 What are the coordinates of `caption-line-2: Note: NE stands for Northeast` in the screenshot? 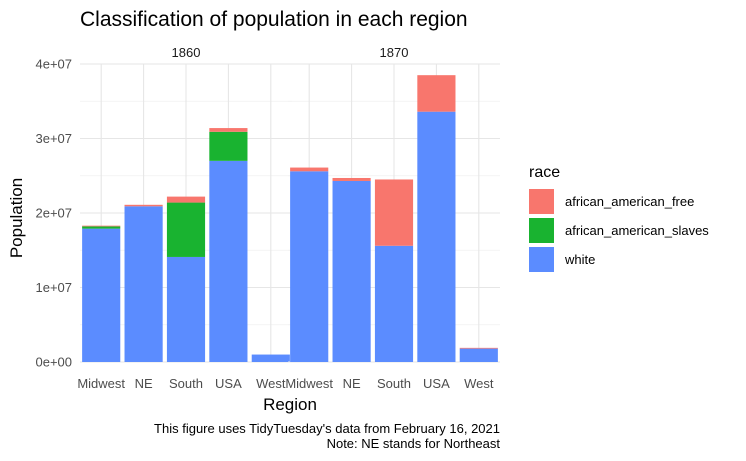 It's located at (414, 443).